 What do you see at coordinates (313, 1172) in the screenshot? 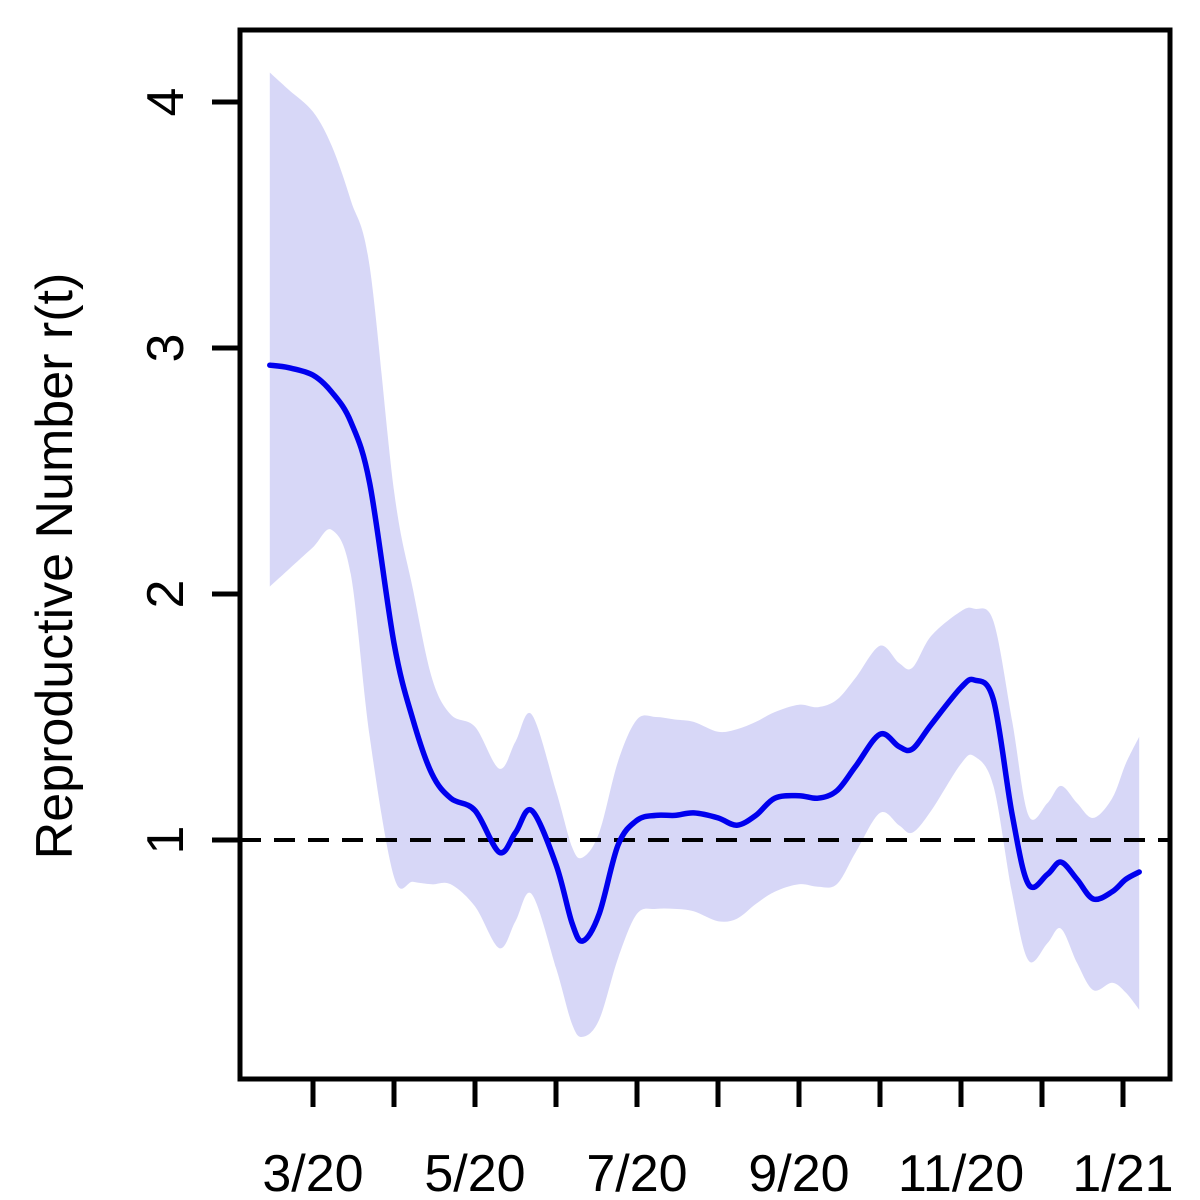
I see `x-tick-label: 3/20` at bounding box center [313, 1172].